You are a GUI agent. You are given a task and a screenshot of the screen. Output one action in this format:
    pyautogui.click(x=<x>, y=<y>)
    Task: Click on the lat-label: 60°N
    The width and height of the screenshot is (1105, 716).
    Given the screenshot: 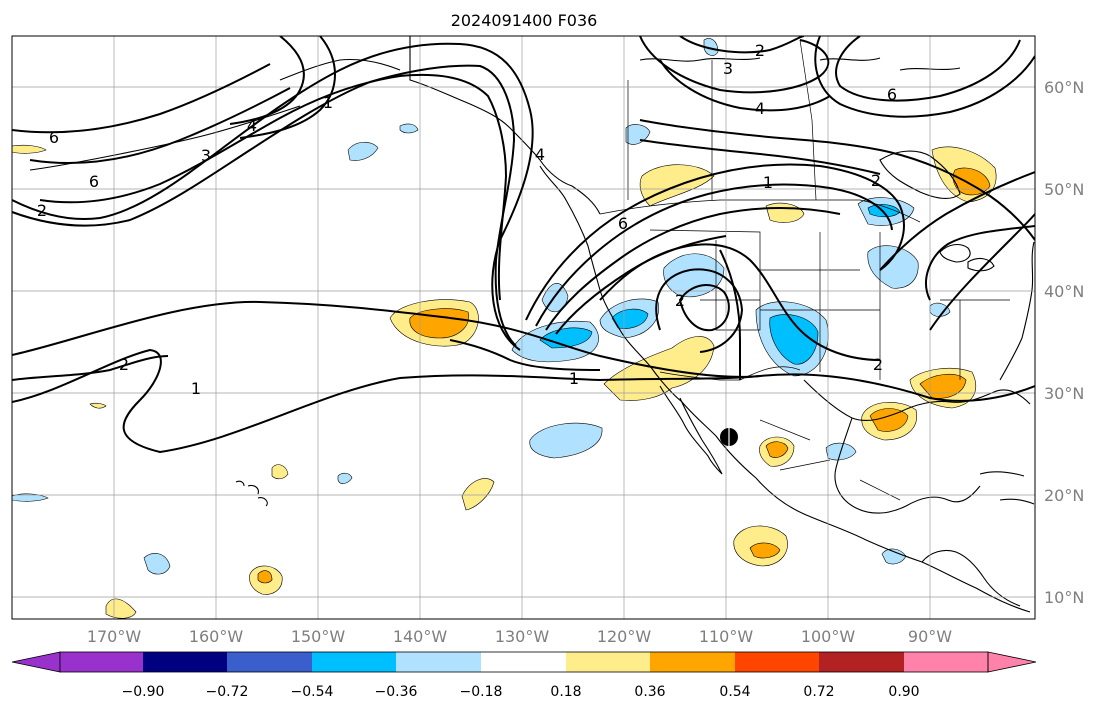 What is the action you would take?
    pyautogui.click(x=1064, y=87)
    